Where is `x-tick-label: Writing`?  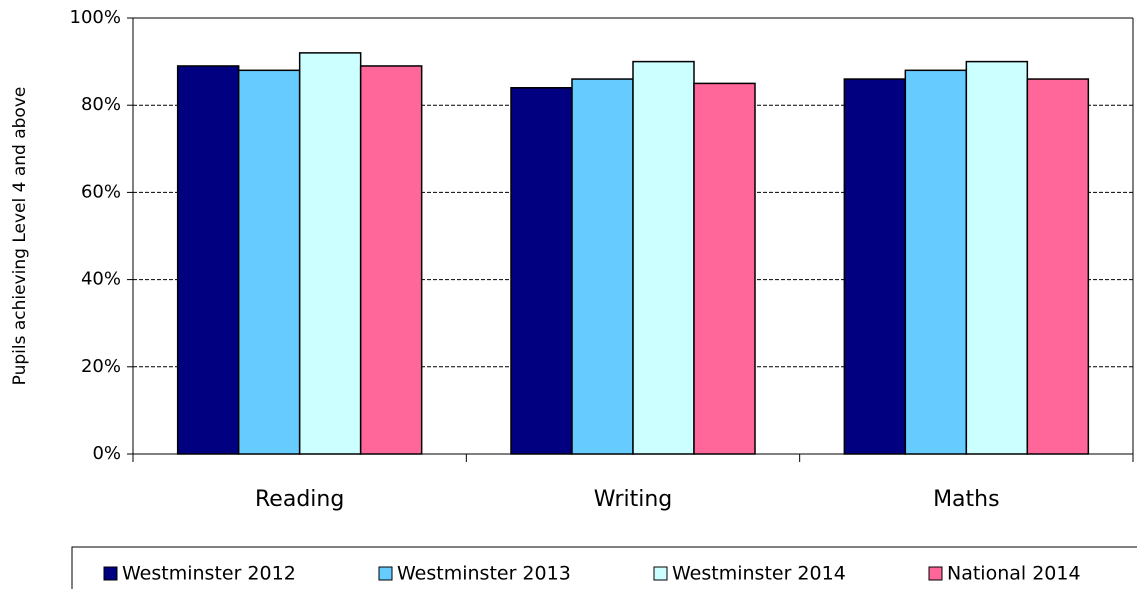 x-tick-label: Writing is located at coordinates (633, 499).